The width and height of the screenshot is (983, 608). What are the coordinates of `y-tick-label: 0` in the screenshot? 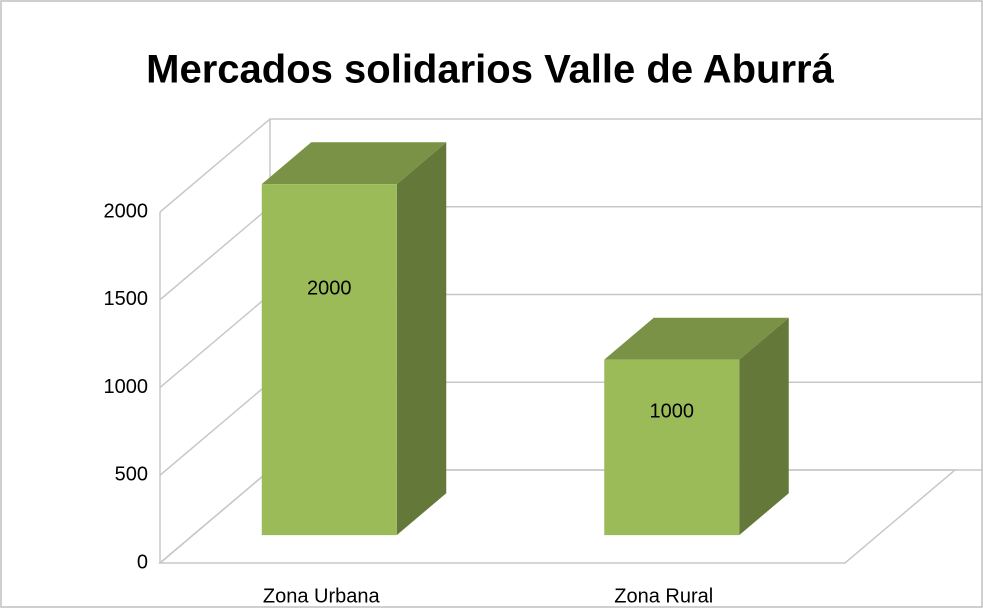 It's located at (142, 562).